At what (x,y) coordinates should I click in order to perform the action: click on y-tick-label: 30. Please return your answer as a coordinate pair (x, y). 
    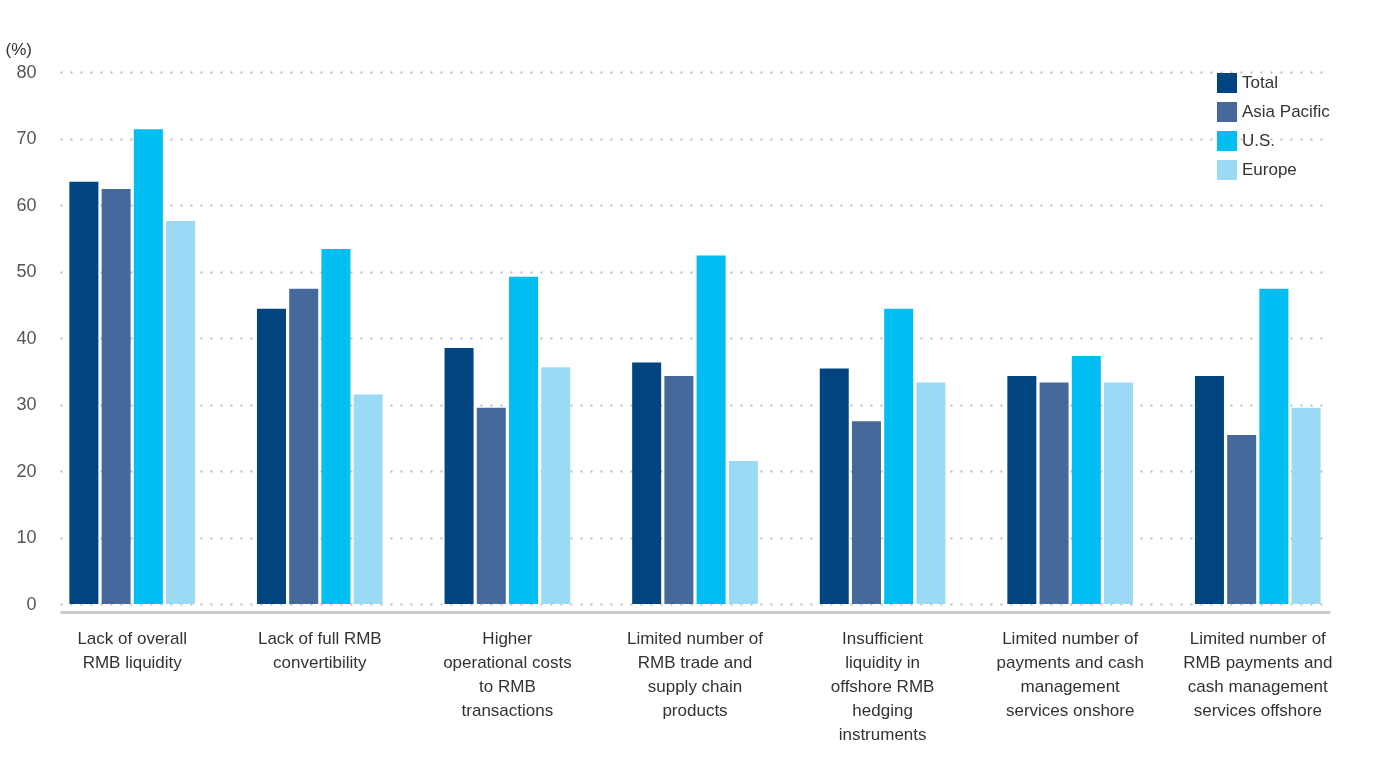
    Looking at the image, I should click on (26, 404).